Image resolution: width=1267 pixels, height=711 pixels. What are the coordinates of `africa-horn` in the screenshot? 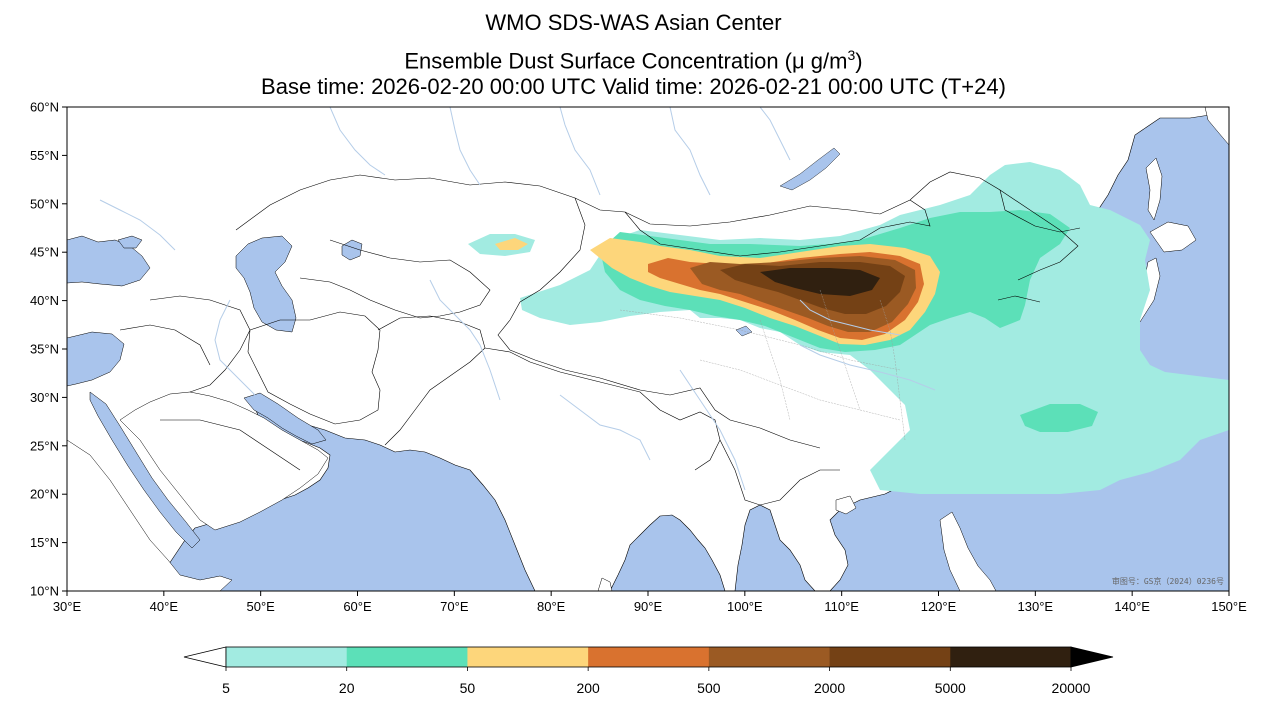 It's located at (150, 515).